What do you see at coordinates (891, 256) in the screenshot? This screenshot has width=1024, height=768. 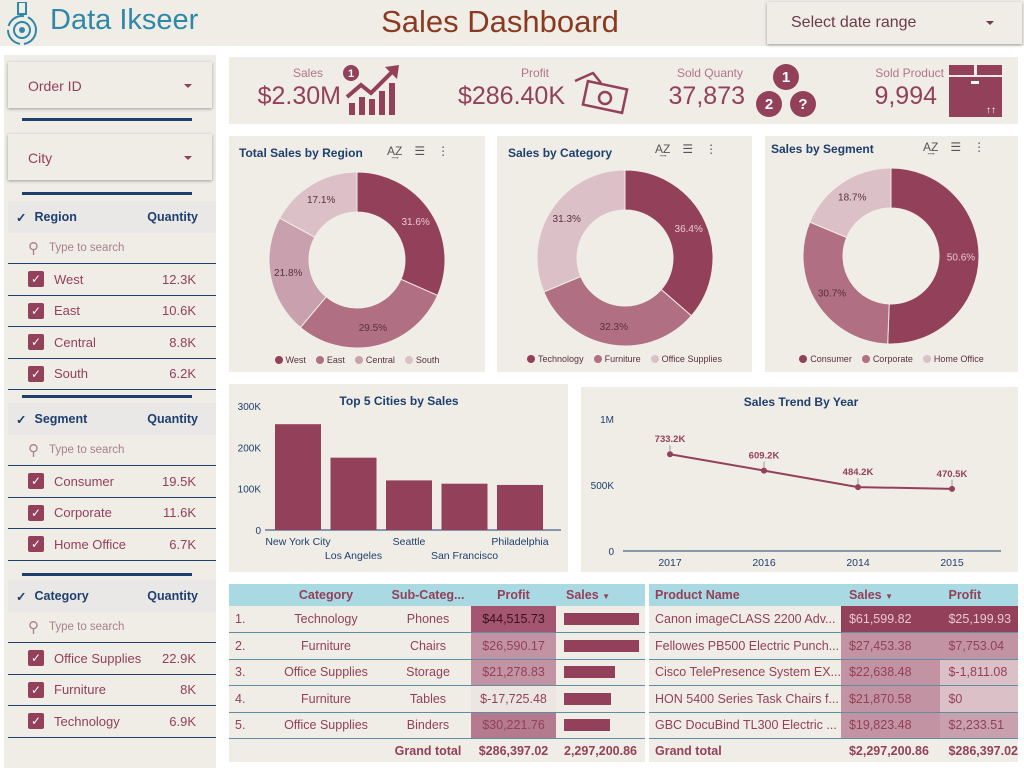 I see `segment-donut-chart: 50.6% 30.7% 18.7%` at bounding box center [891, 256].